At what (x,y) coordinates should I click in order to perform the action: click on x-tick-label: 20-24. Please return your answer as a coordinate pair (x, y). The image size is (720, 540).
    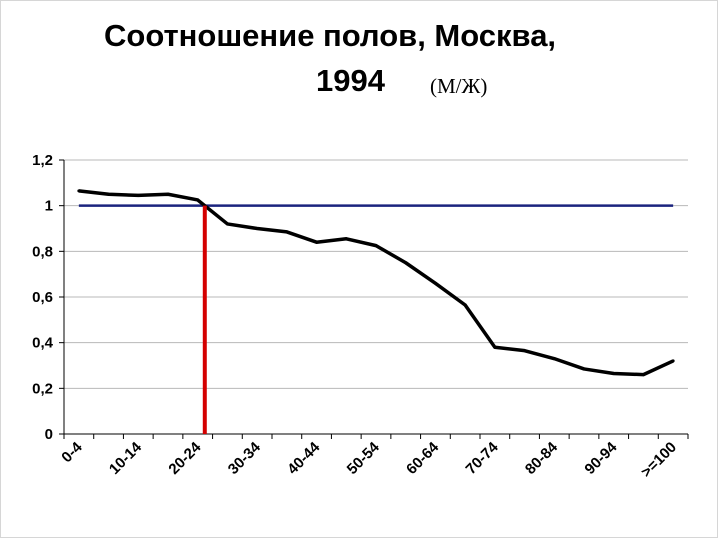
    Looking at the image, I should click on (185, 458).